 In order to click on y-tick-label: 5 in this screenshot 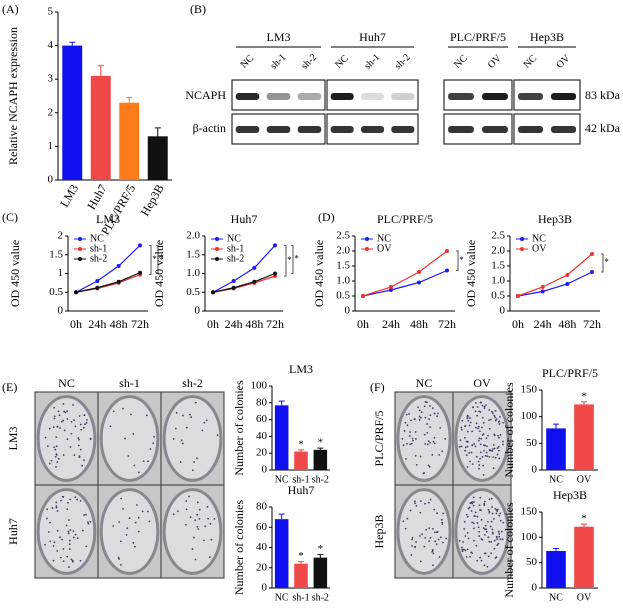, I will do `click(51, 12)`.